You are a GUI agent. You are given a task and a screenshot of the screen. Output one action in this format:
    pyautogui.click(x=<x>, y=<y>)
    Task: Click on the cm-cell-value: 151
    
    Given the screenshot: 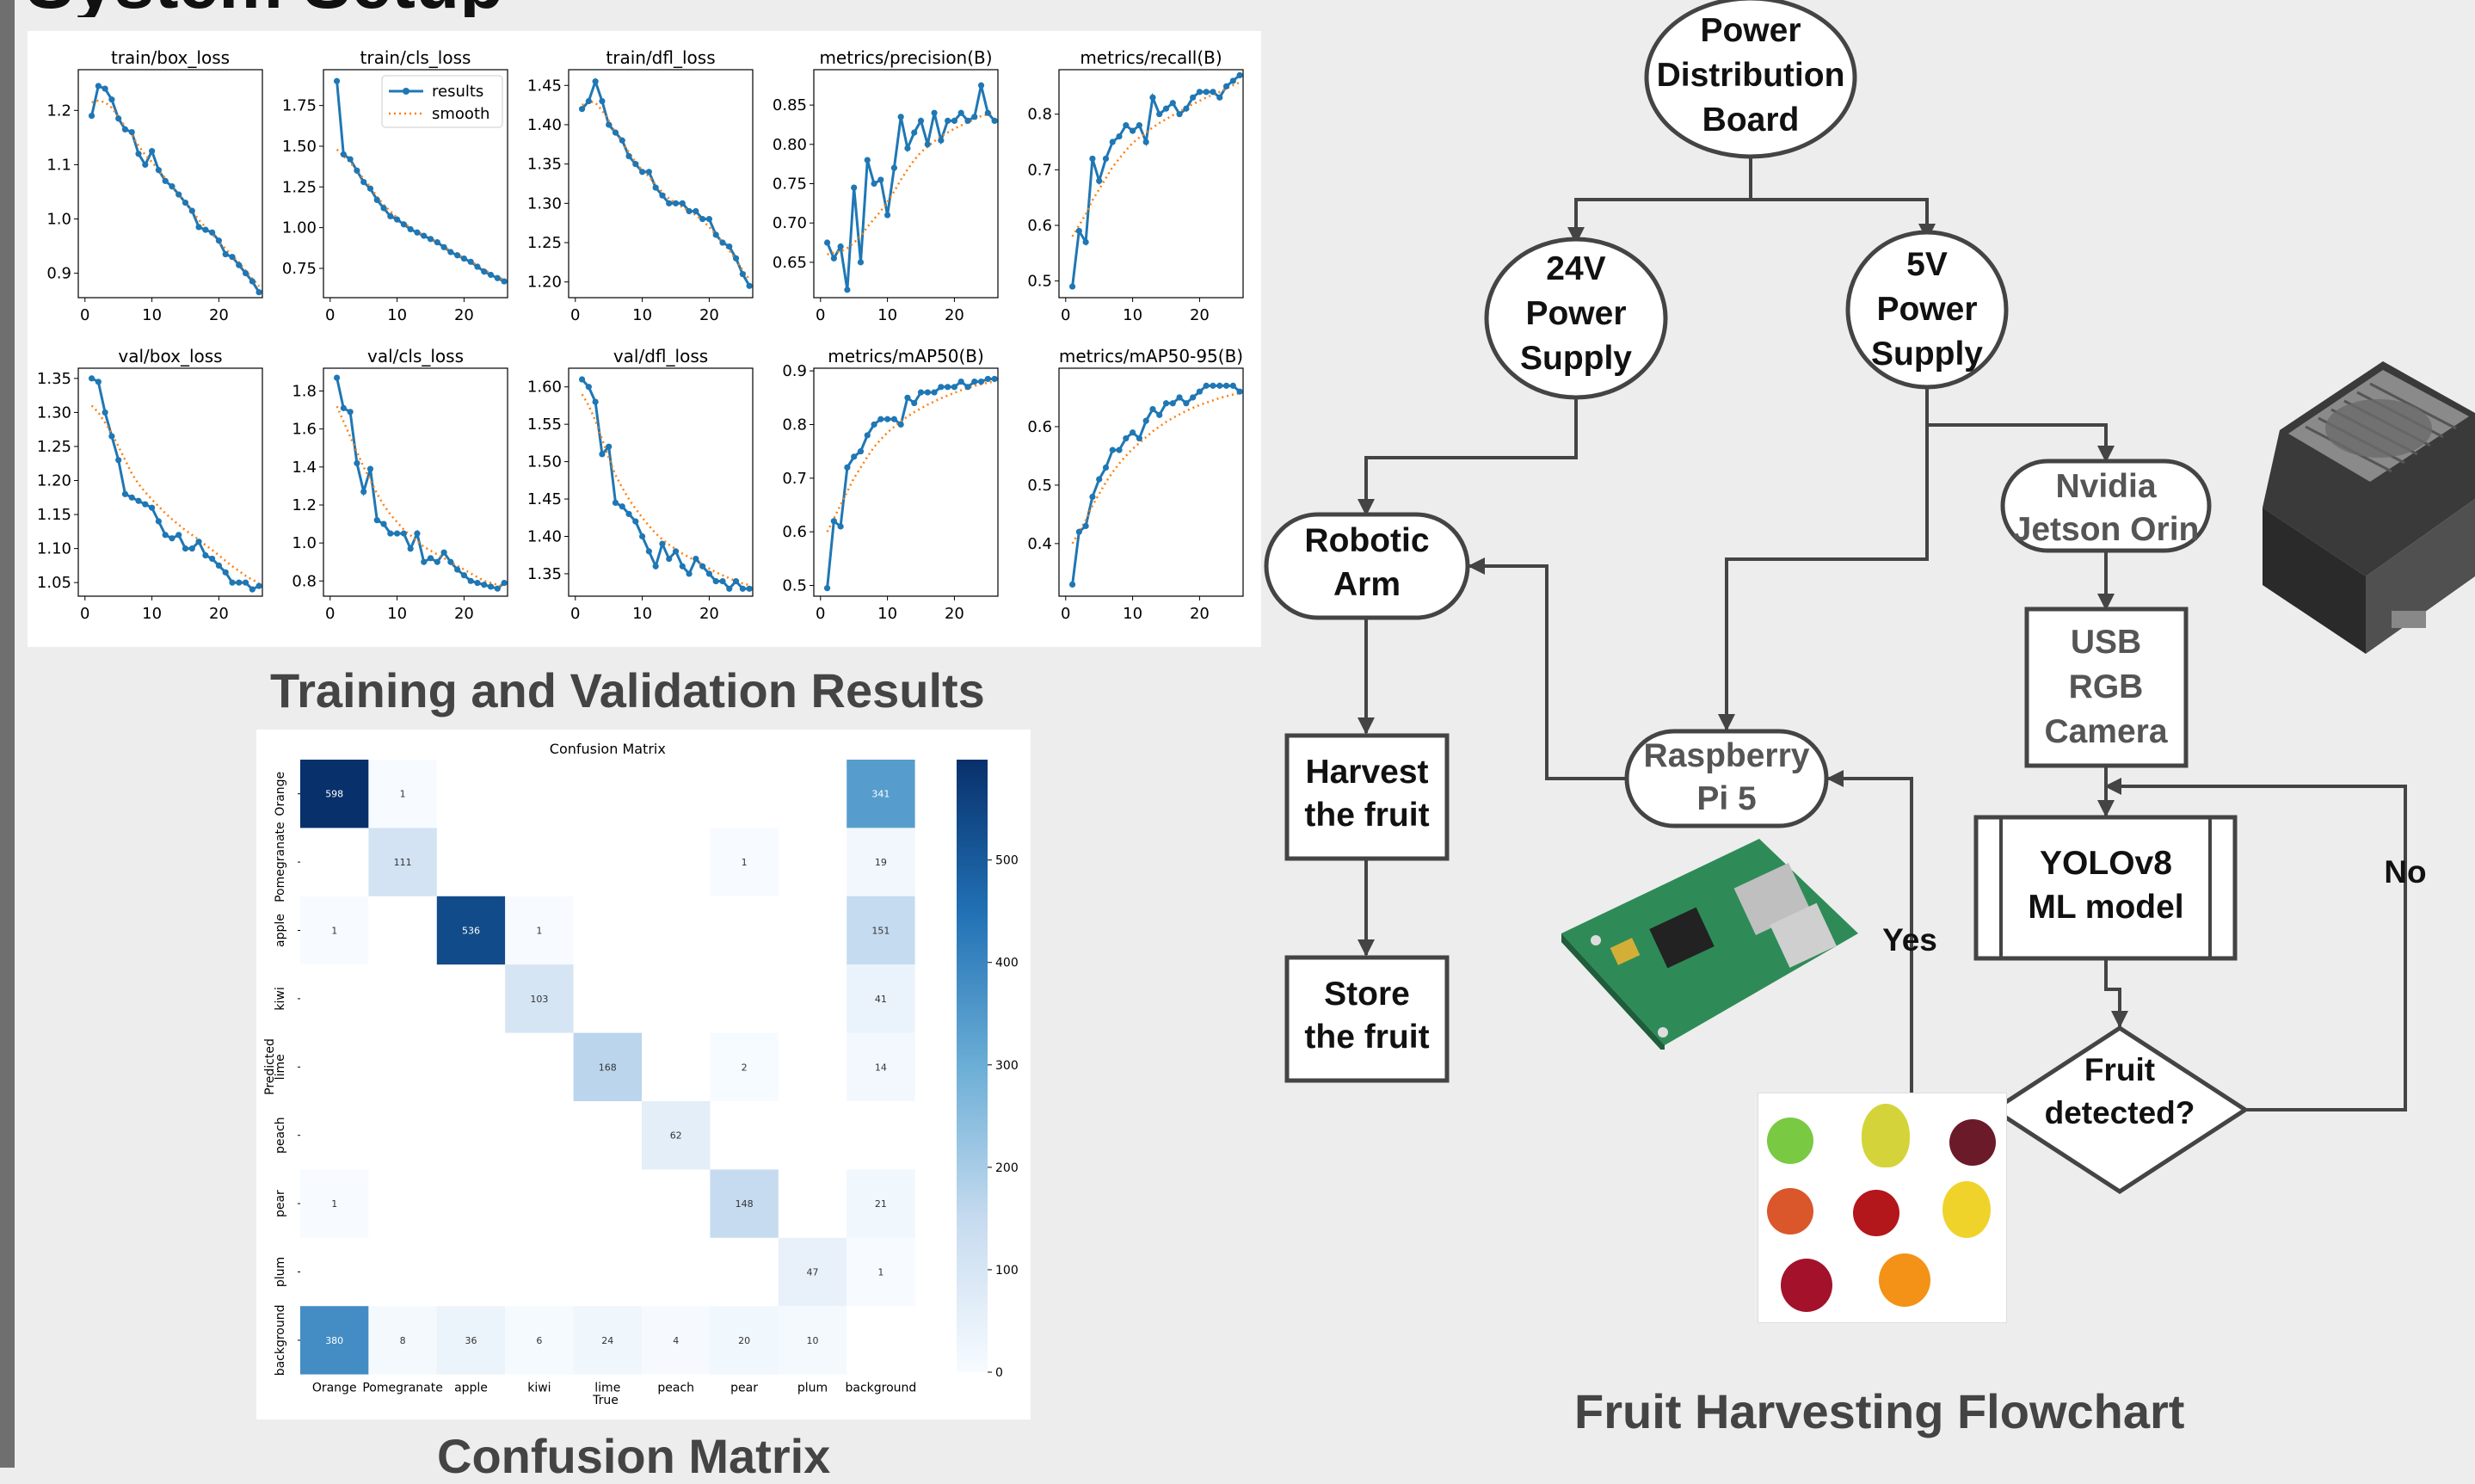 What is the action you would take?
    pyautogui.click(x=880, y=932)
    